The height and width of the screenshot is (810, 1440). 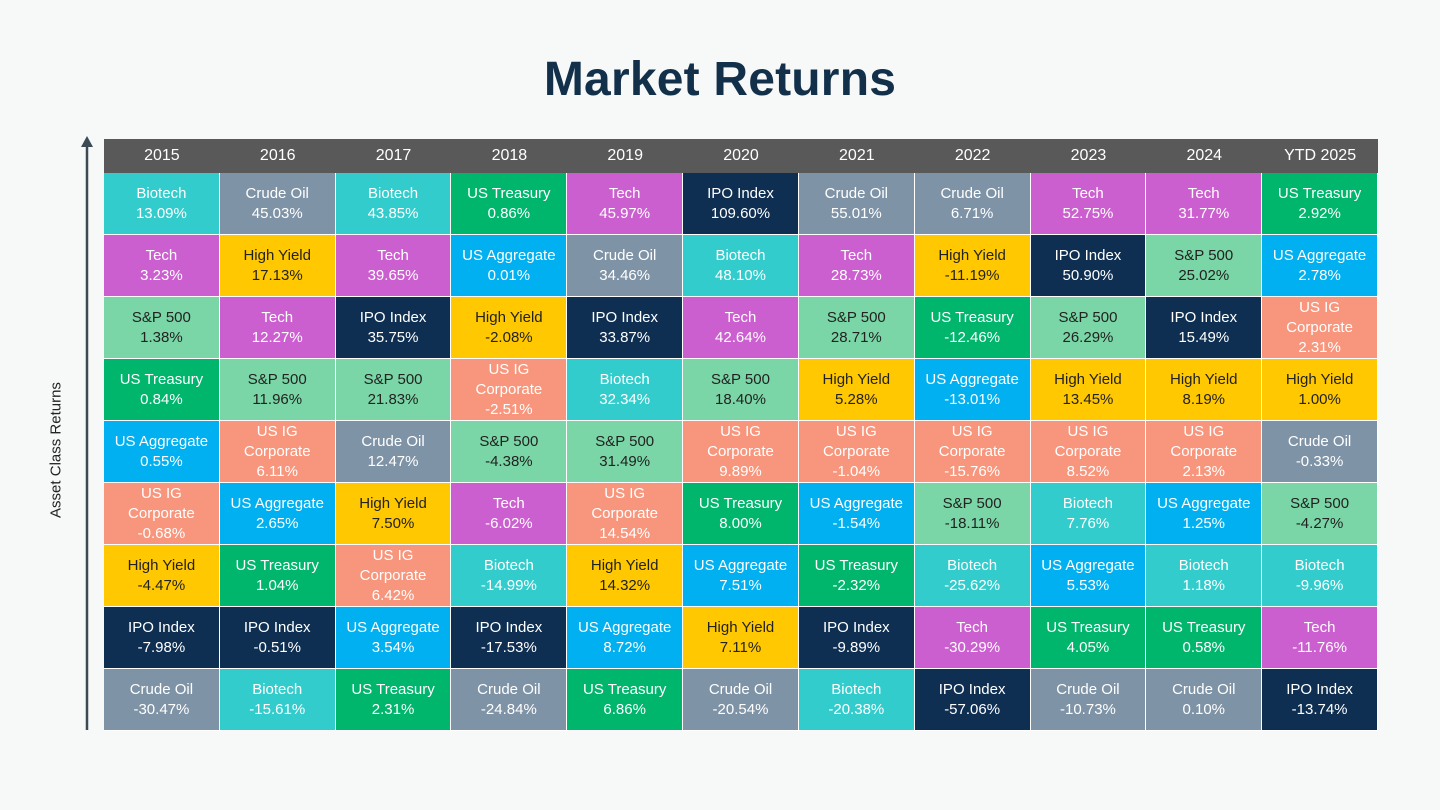 What do you see at coordinates (1088, 399) in the screenshot?
I see `return-value: 13.45%` at bounding box center [1088, 399].